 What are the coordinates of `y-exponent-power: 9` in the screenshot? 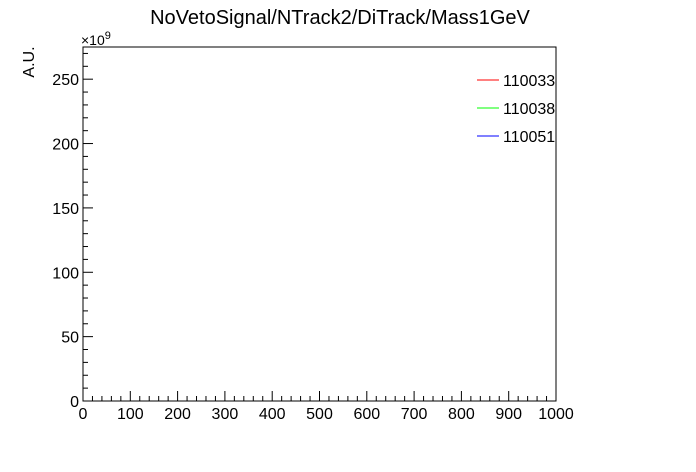 It's located at (108, 36).